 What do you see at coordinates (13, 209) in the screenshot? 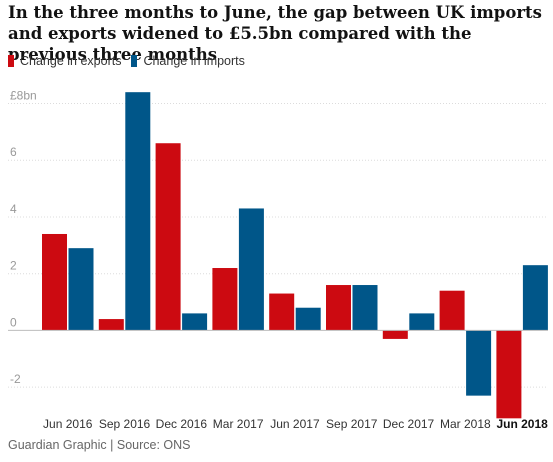
I see `y-tick-label: 4` at bounding box center [13, 209].